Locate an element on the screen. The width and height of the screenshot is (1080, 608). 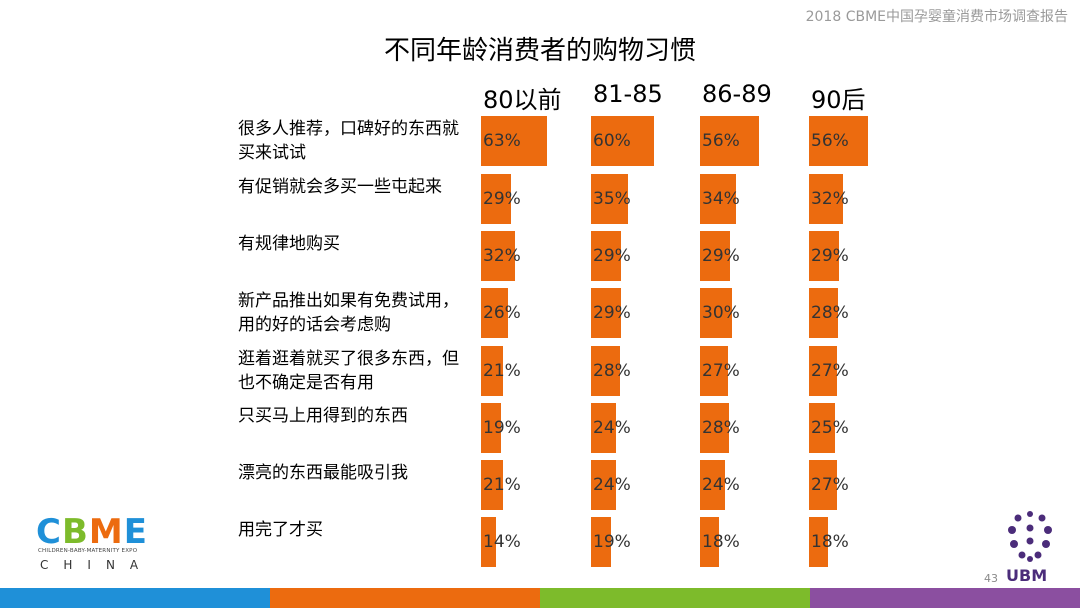
row-label-6: 漂亮的东西最能吸引我 is located at coordinates (323, 473).